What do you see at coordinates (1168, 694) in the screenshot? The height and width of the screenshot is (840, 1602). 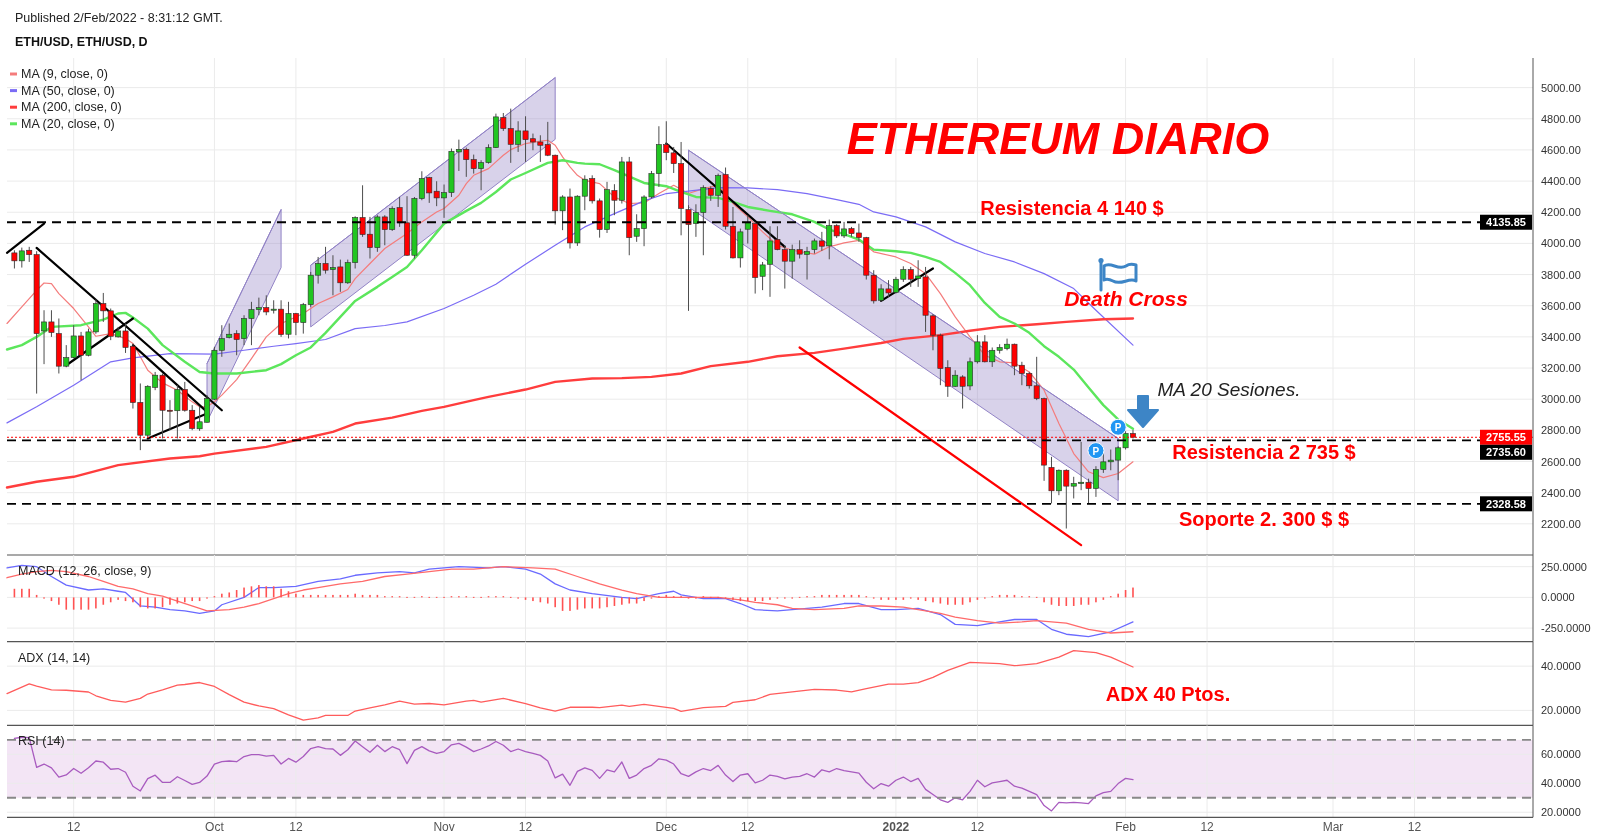 I see `annotation: ADX 40 Ptos.` at bounding box center [1168, 694].